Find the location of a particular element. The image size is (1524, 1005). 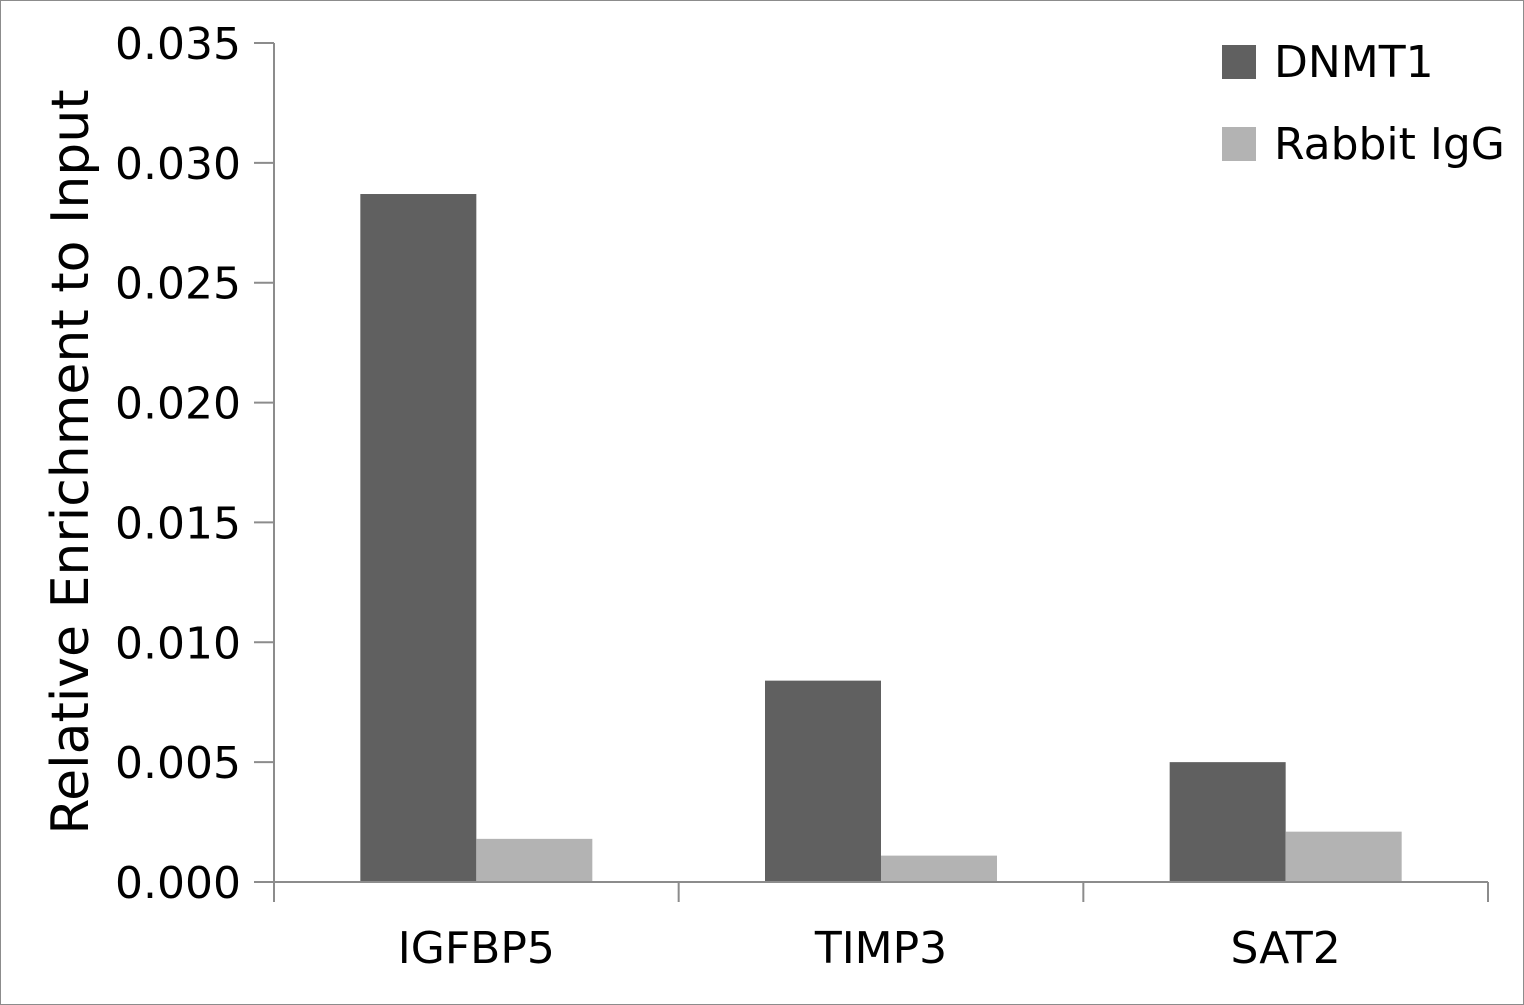

y-tick-label: 0.005 is located at coordinates (178, 763).